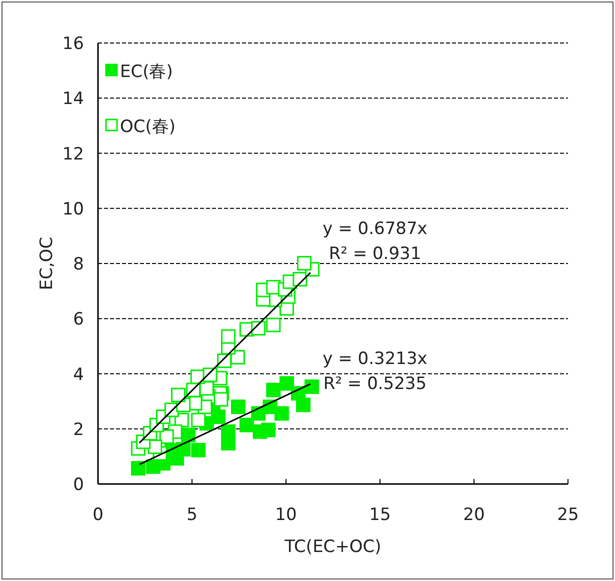 The width and height of the screenshot is (615, 581). Describe the element at coordinates (78, 430) in the screenshot. I see `y-tick-label: 2` at that location.